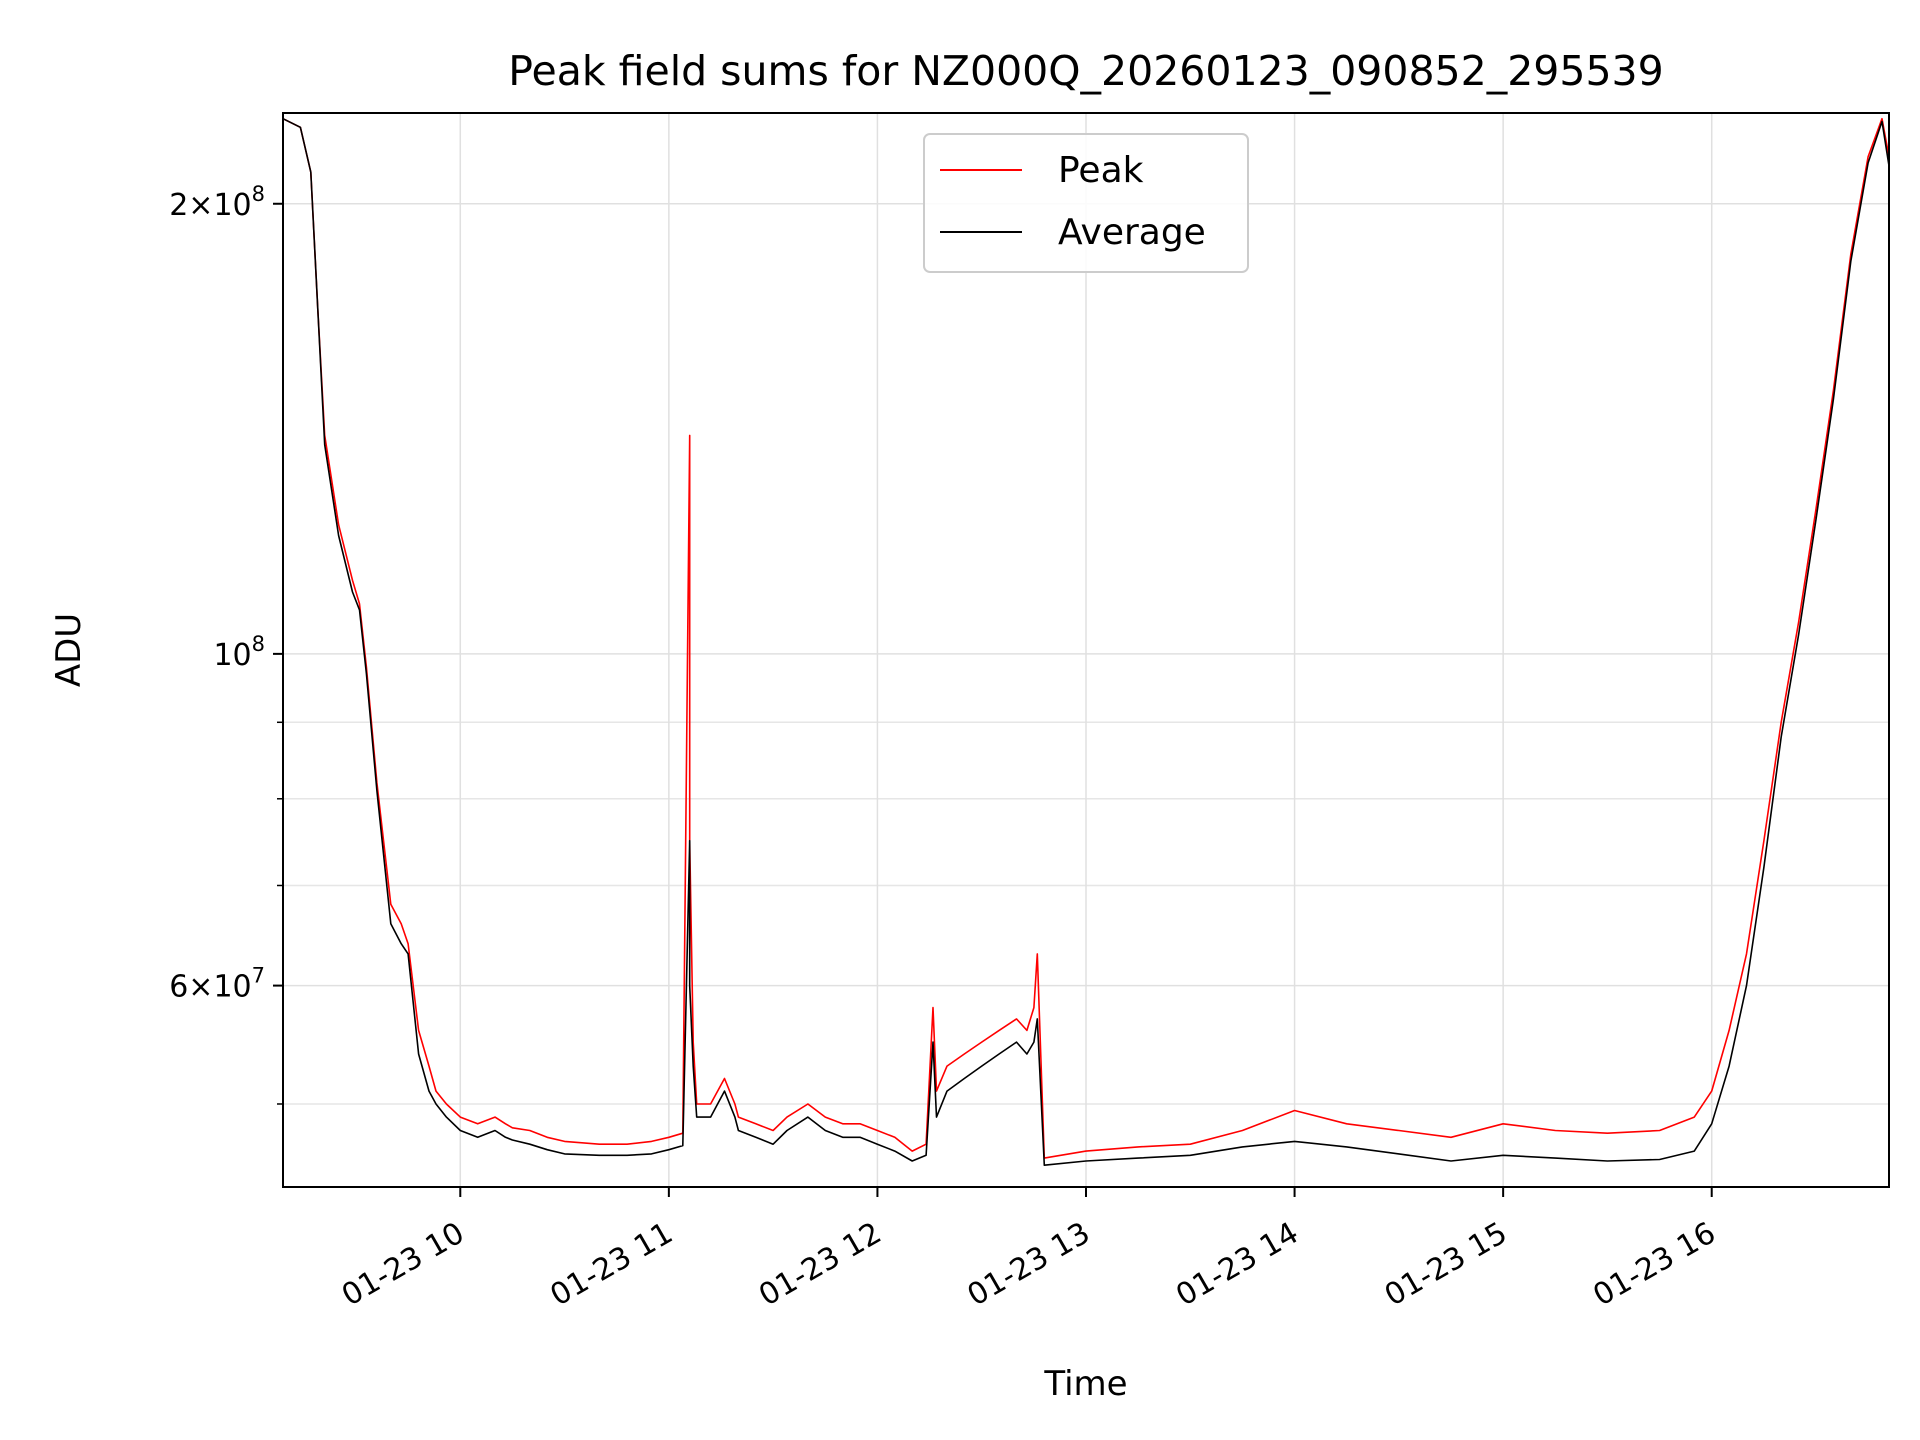  I want to click on x-axis-label: Time, so click(1085, 1384).